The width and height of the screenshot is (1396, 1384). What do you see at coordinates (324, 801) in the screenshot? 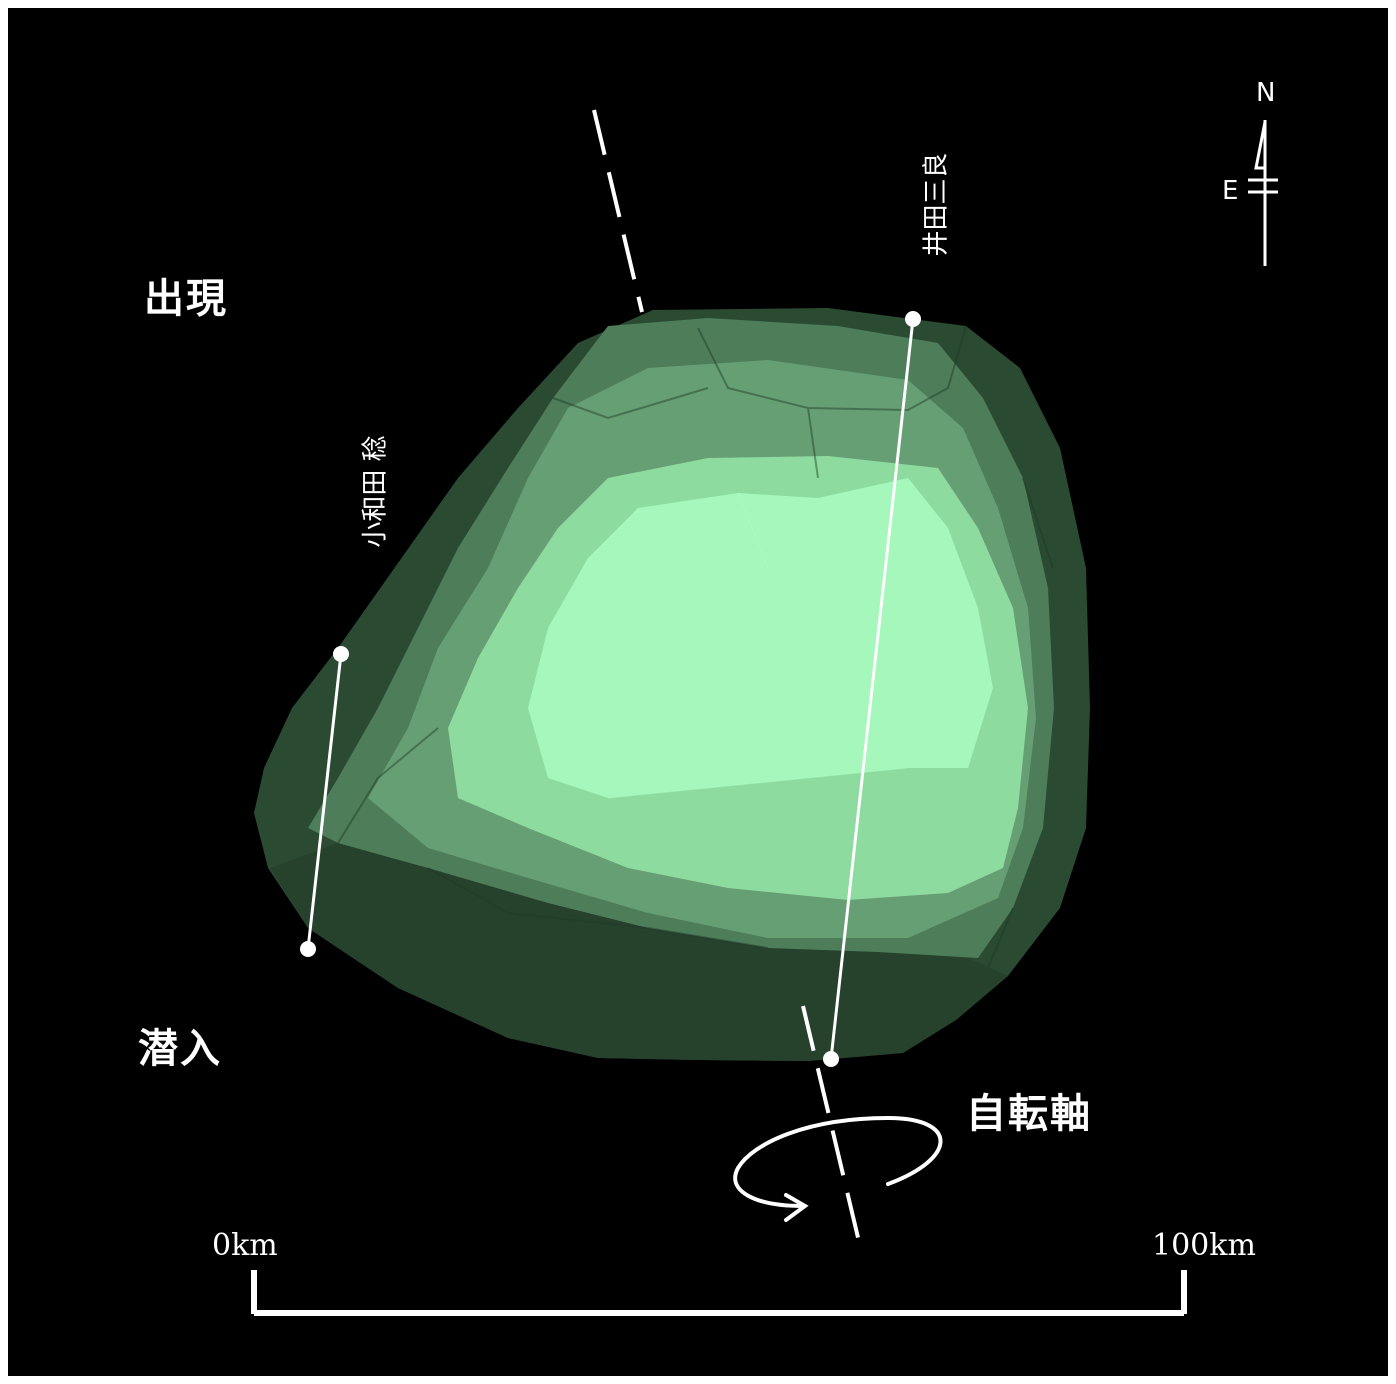
I see `chord-owada` at bounding box center [324, 801].